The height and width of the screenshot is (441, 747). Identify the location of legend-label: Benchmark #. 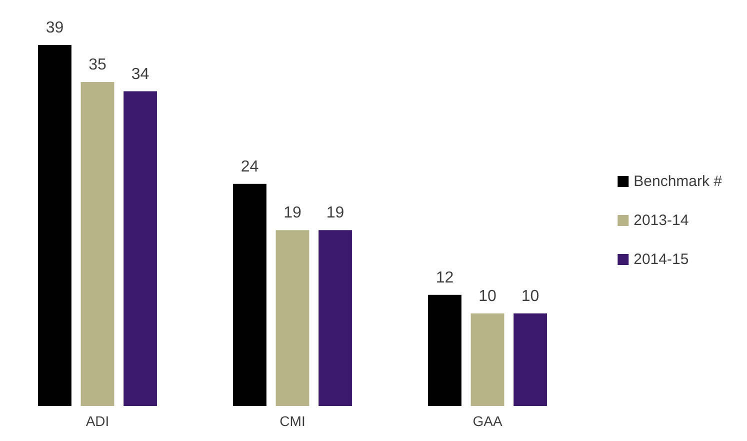
(678, 181).